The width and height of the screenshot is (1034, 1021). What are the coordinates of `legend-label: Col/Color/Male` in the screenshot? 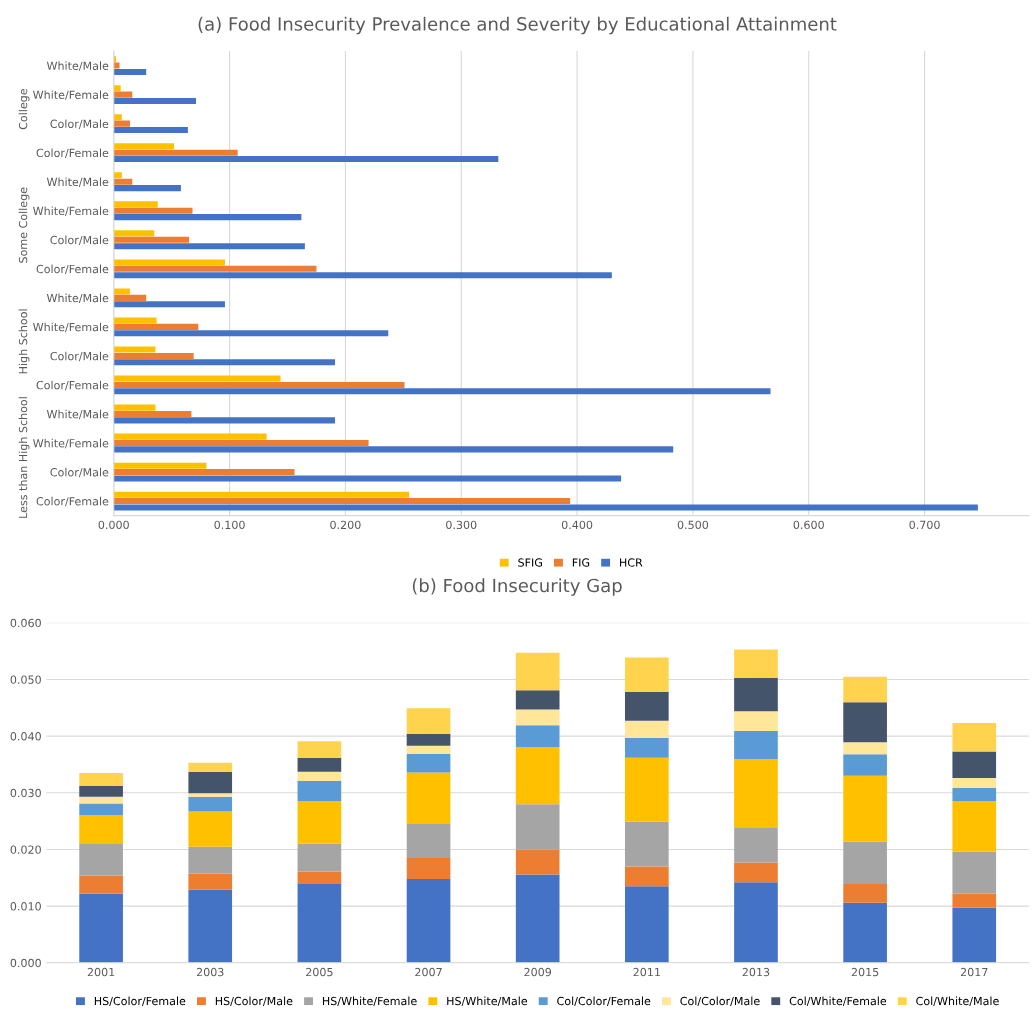 It's located at (720, 1001).